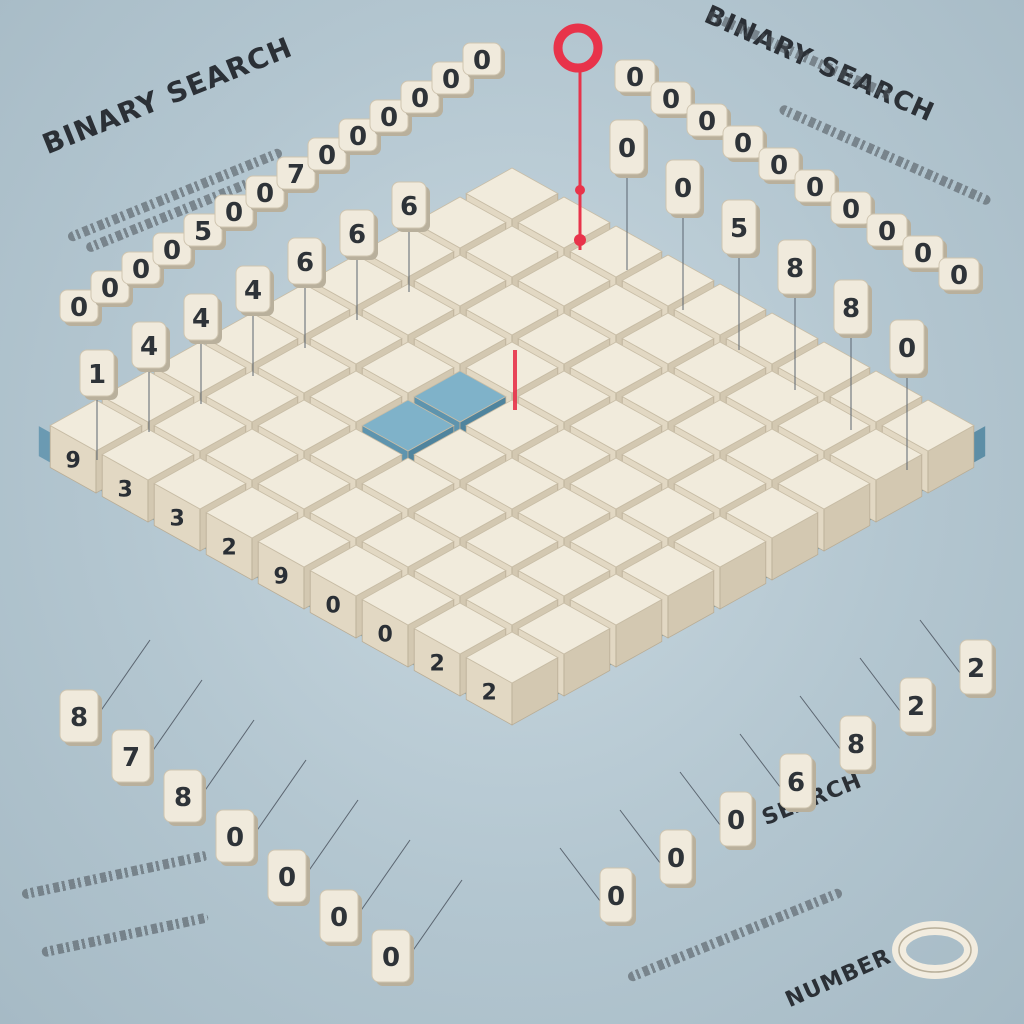 The width and height of the screenshot is (1024, 1024). Describe the element at coordinates (203, 232) in the screenshot. I see `tile-digit: 5` at that location.